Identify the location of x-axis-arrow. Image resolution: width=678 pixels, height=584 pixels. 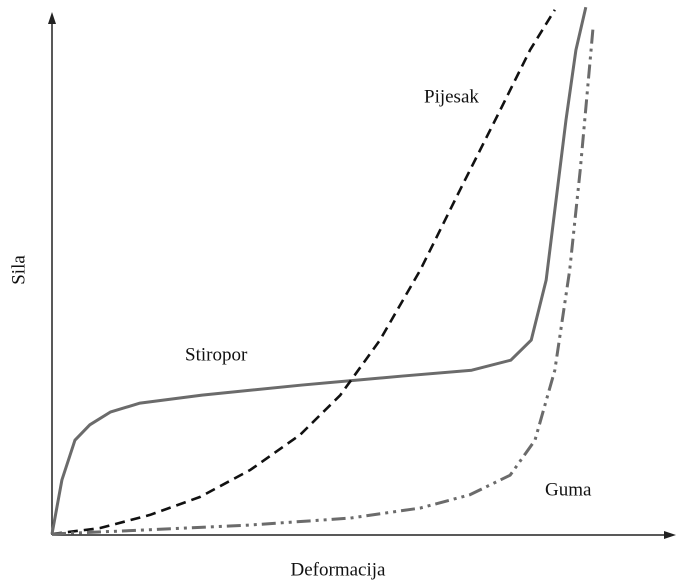
(670, 535).